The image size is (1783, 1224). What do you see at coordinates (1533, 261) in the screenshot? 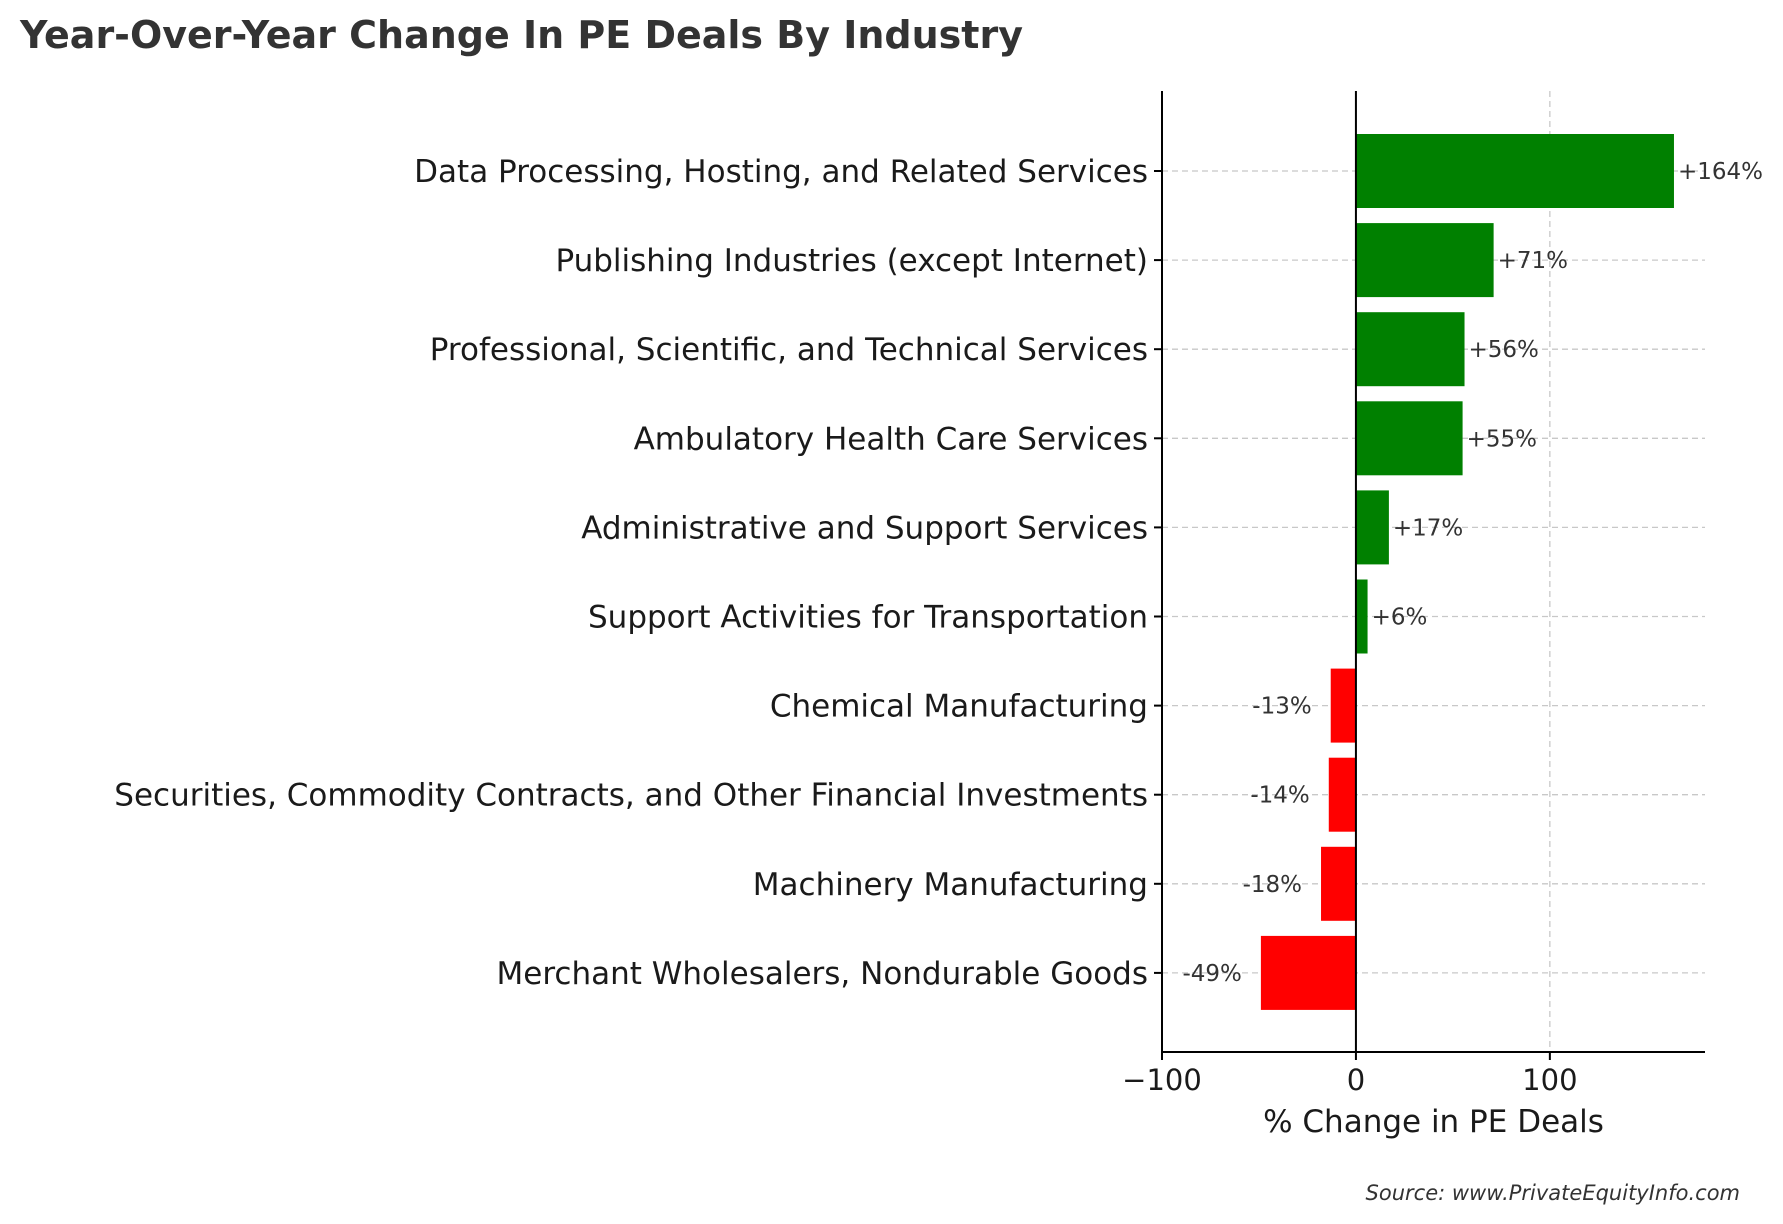
I see `data-label: +71%` at bounding box center [1533, 261].